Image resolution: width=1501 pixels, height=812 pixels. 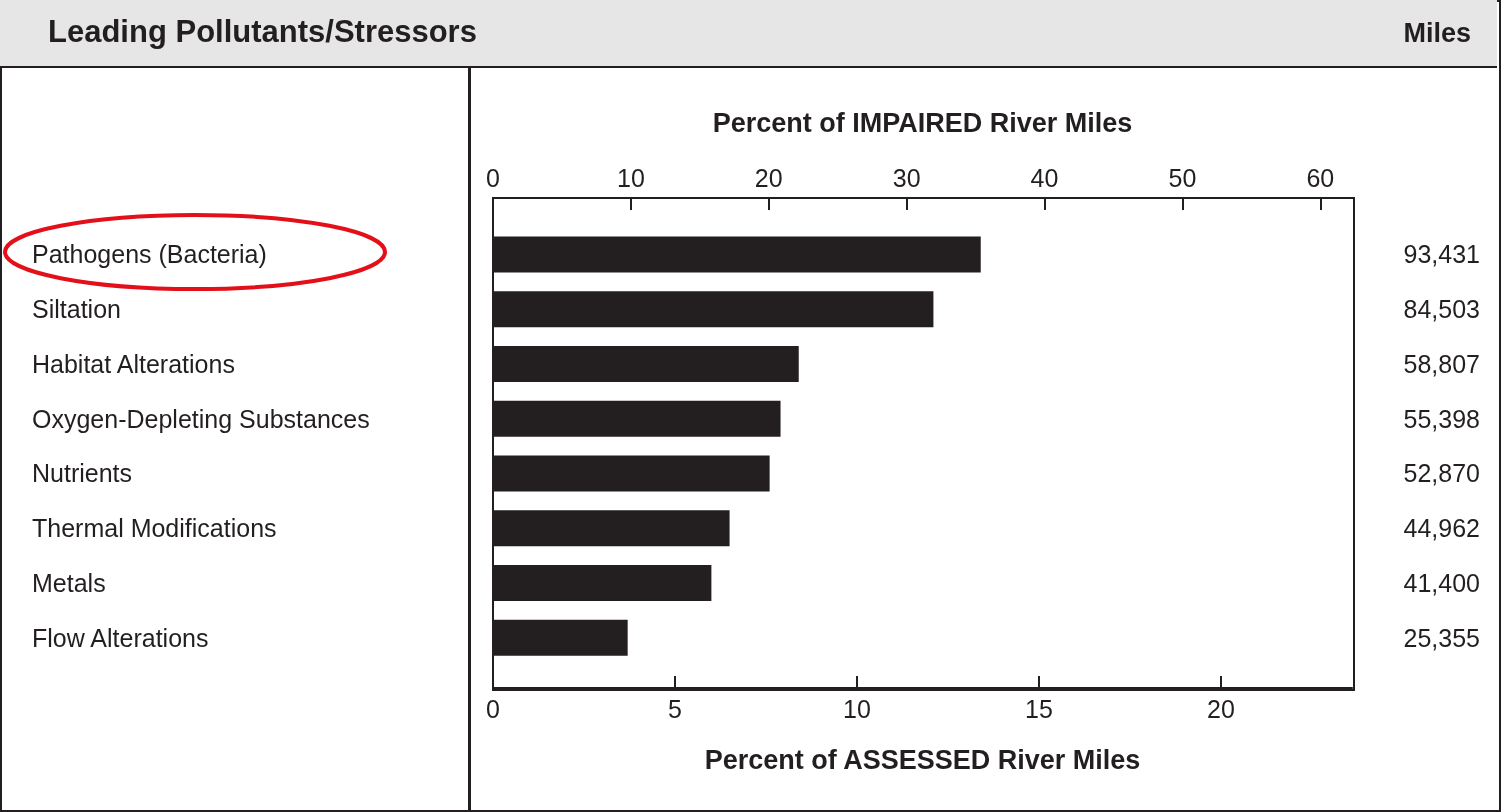 I want to click on x-tick-label: 5, so click(x=675, y=708).